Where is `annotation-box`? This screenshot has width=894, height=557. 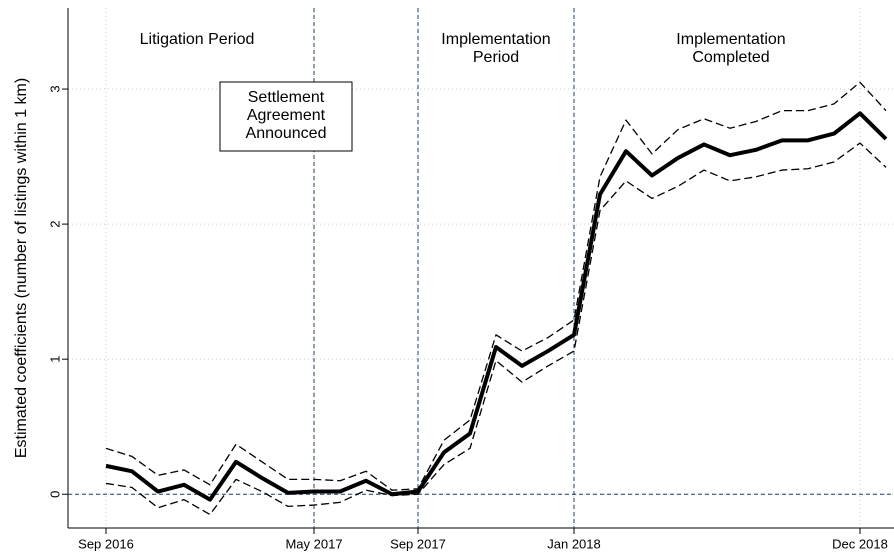 annotation-box is located at coordinates (286, 116).